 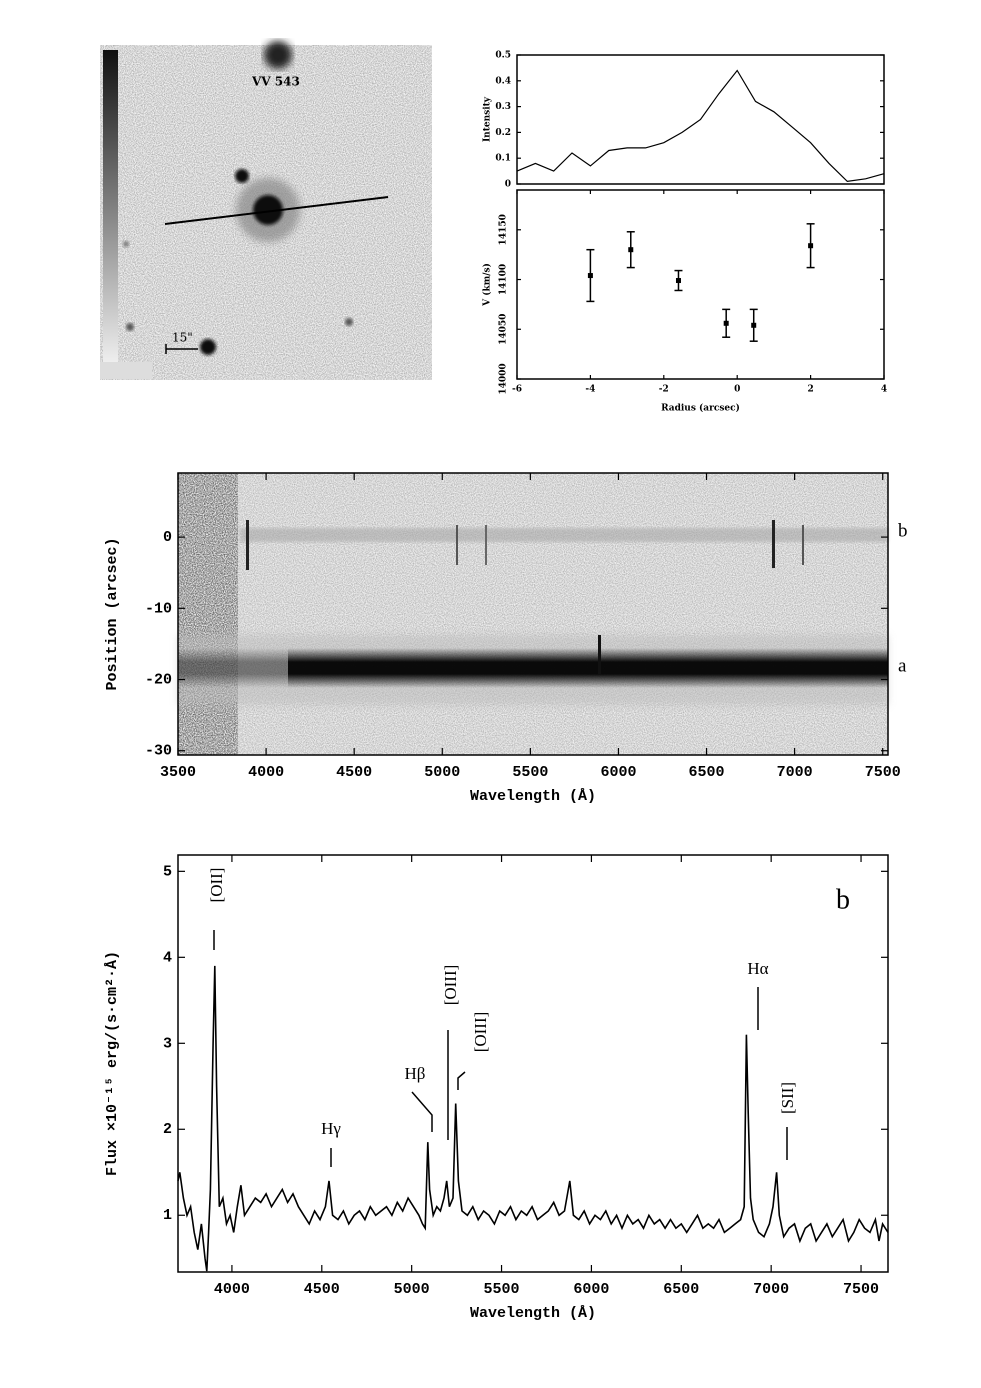 What do you see at coordinates (903, 530) in the screenshot?
I see `trace-label: b` at bounding box center [903, 530].